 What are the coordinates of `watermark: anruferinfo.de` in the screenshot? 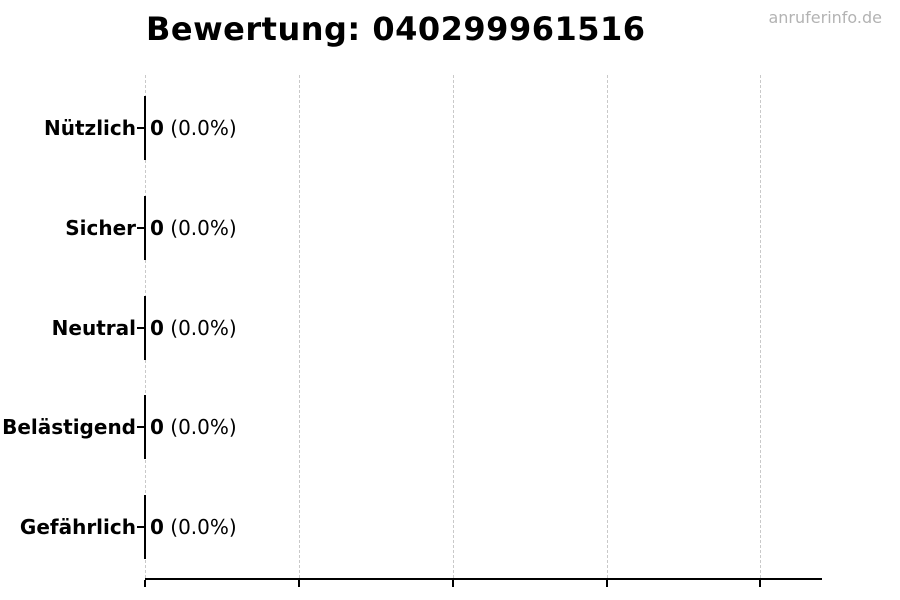 It's located at (825, 17).